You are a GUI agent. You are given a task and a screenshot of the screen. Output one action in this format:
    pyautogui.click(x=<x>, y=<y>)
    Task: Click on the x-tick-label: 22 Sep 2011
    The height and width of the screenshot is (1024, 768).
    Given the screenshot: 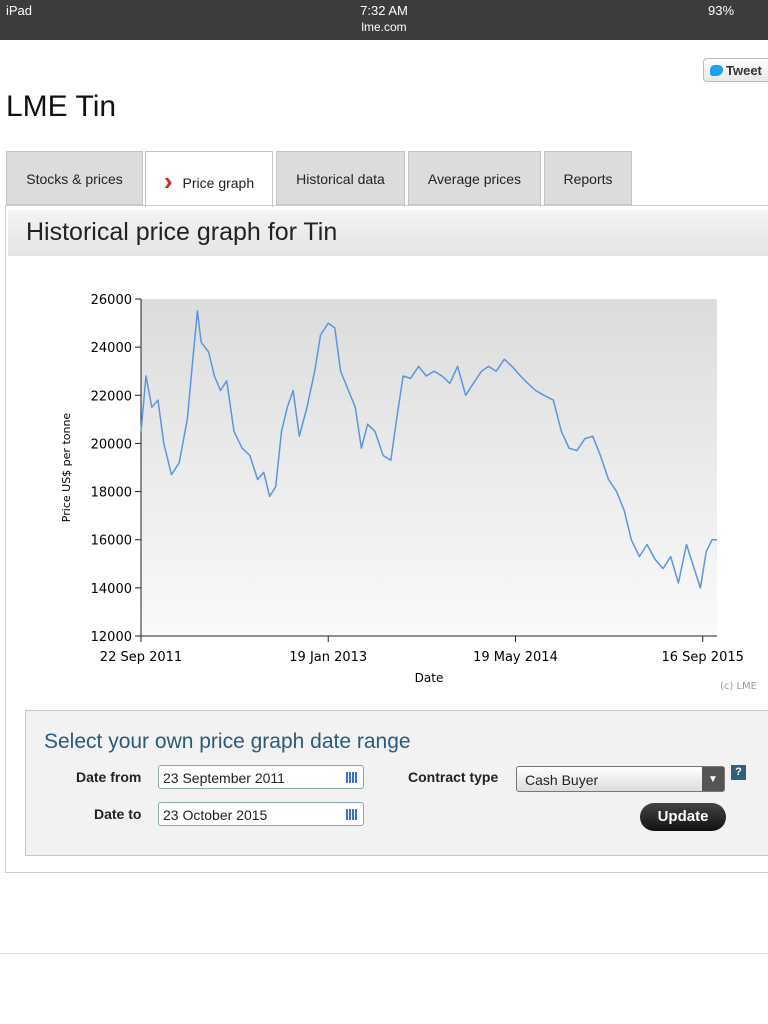 What is the action you would take?
    pyautogui.click(x=141, y=657)
    